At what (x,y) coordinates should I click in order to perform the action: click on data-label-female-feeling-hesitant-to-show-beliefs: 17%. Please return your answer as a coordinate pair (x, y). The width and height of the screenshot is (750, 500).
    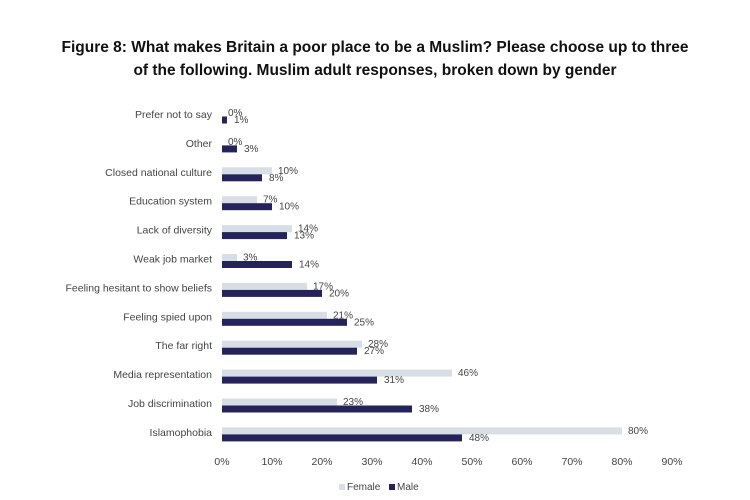
    Looking at the image, I should click on (323, 286).